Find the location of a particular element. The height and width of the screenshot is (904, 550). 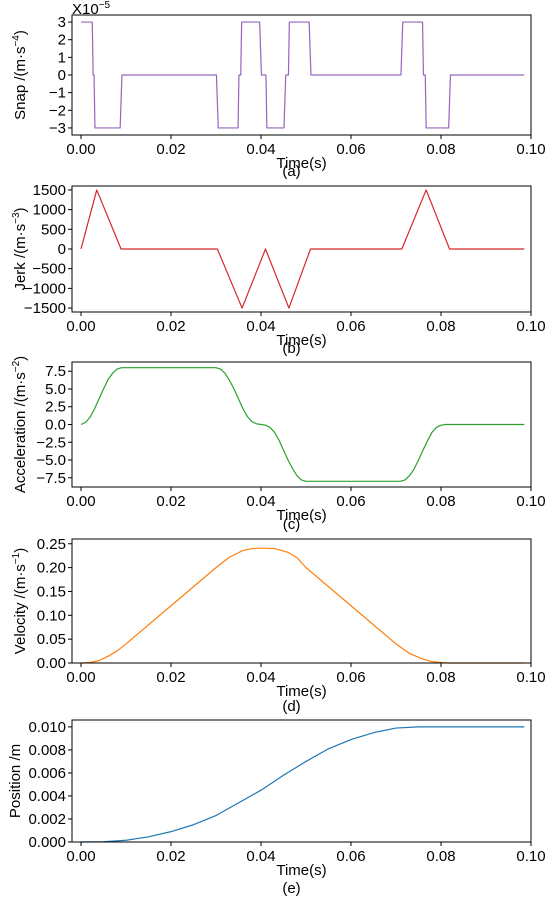

y-tick-label: −2.5 is located at coordinates (51, 442).